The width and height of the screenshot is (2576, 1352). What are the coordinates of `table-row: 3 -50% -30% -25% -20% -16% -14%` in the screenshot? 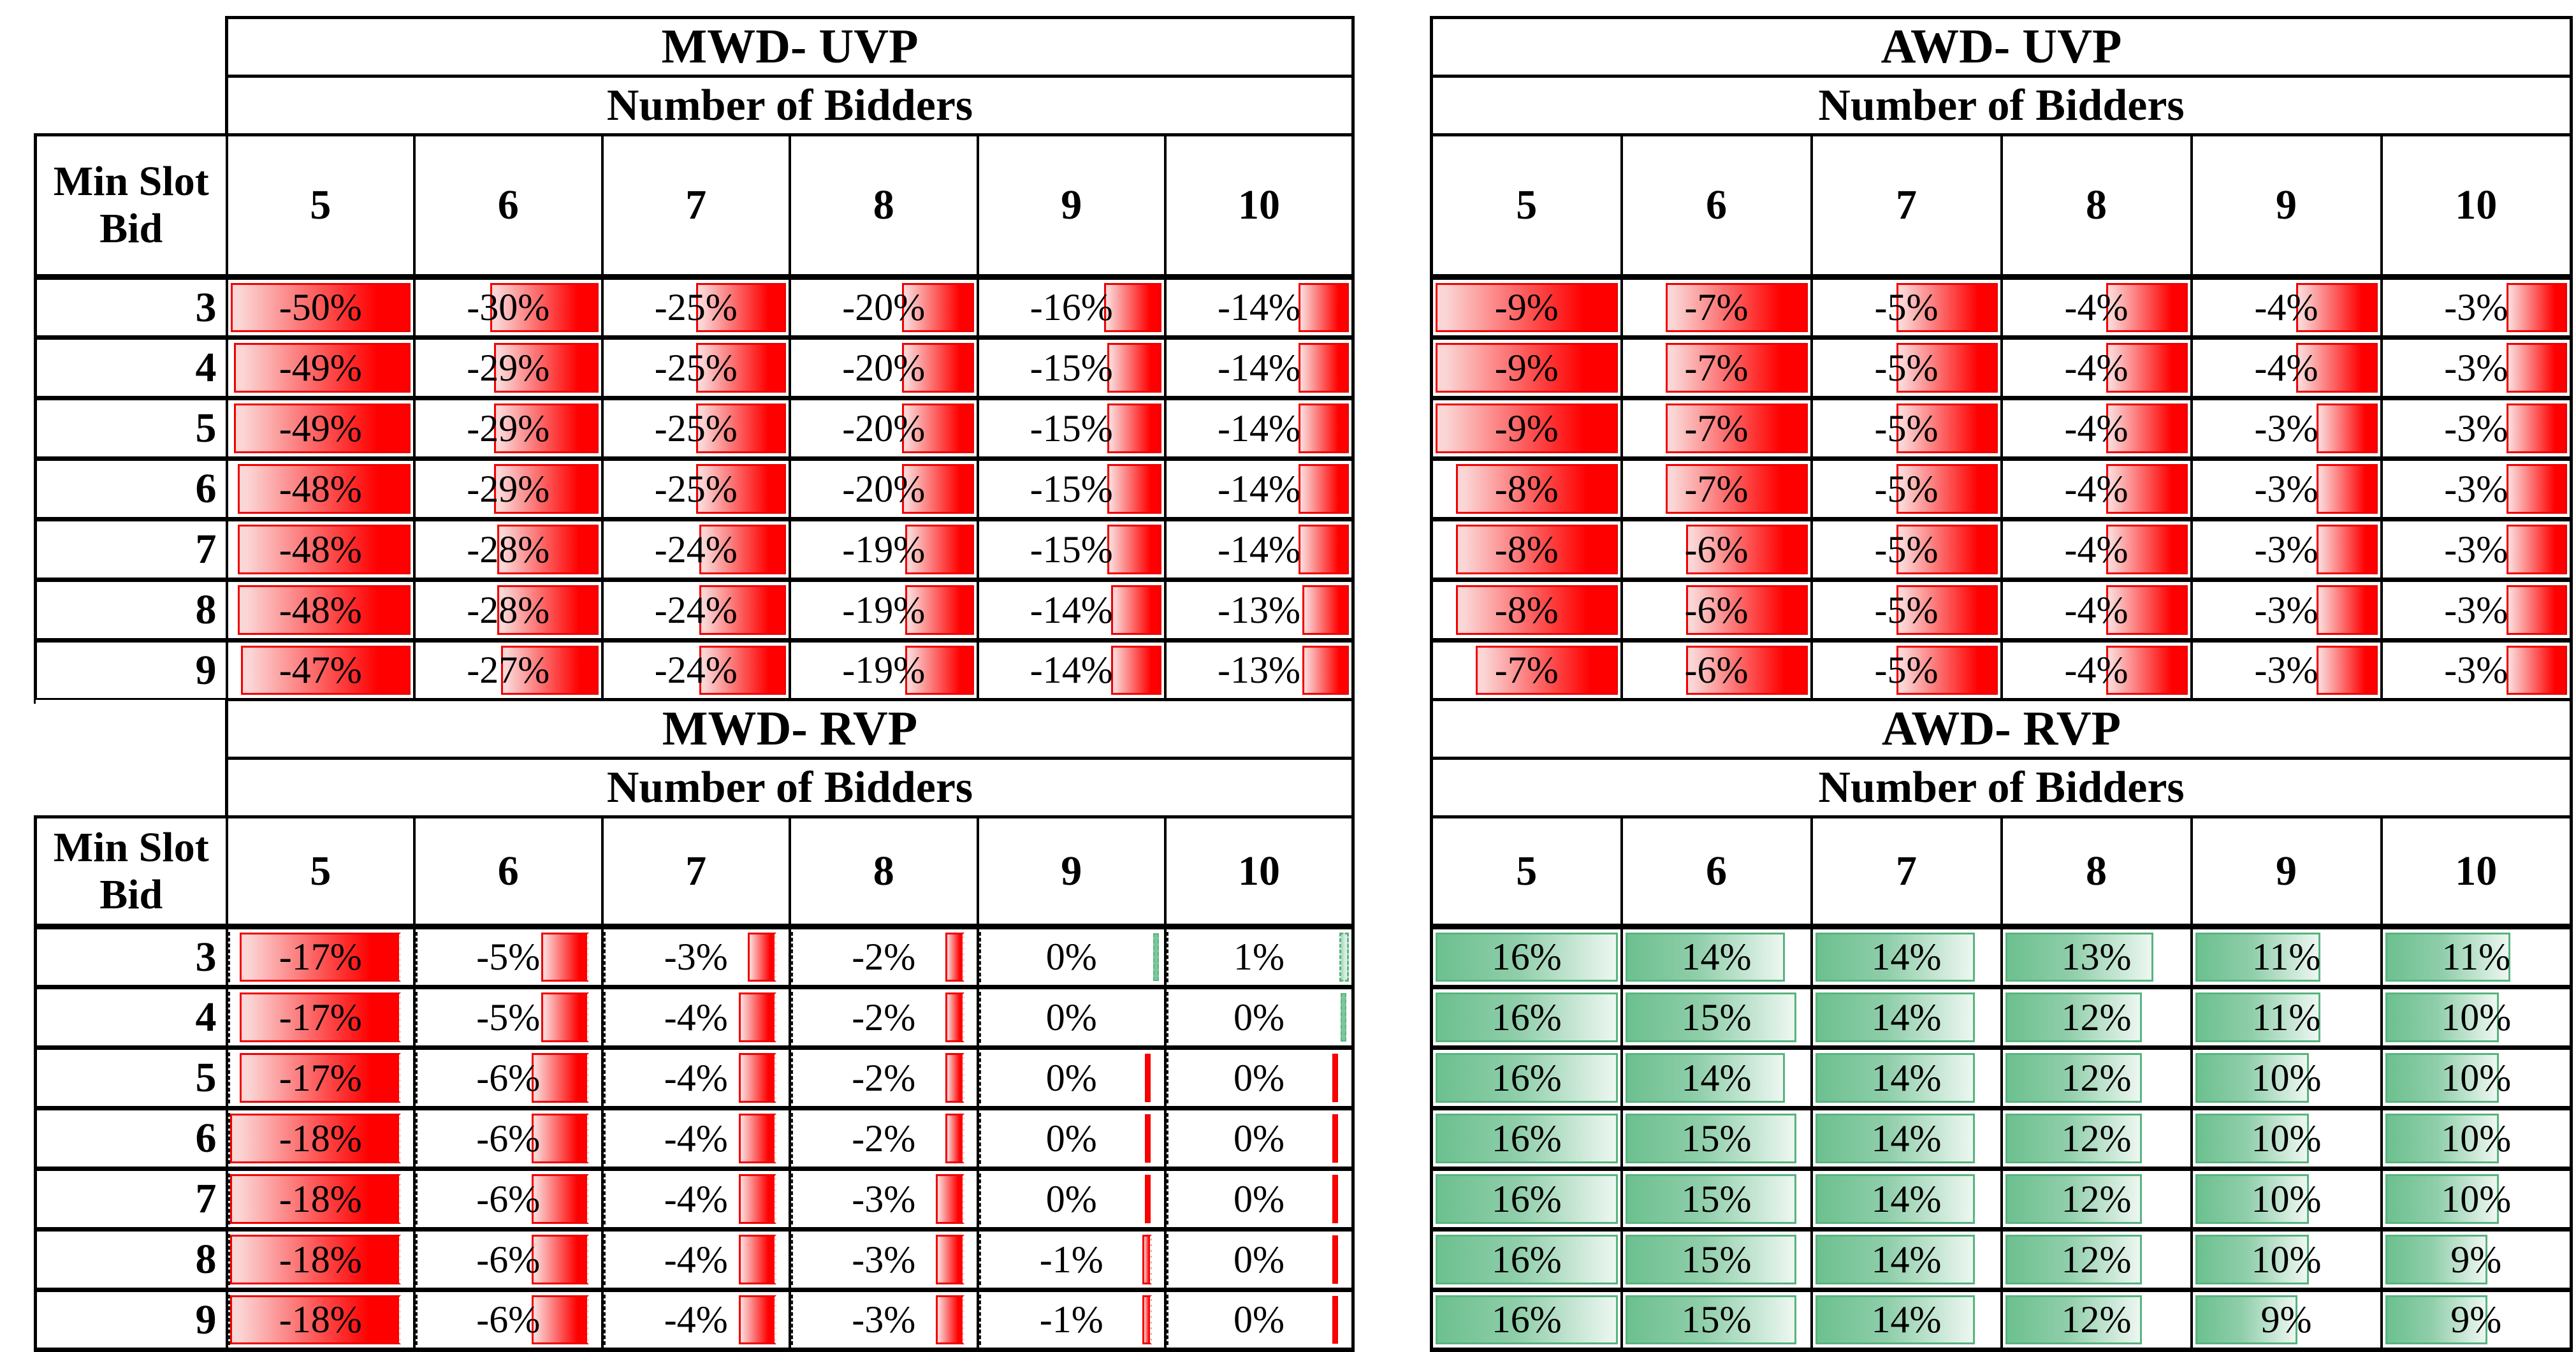 It's located at (694, 307).